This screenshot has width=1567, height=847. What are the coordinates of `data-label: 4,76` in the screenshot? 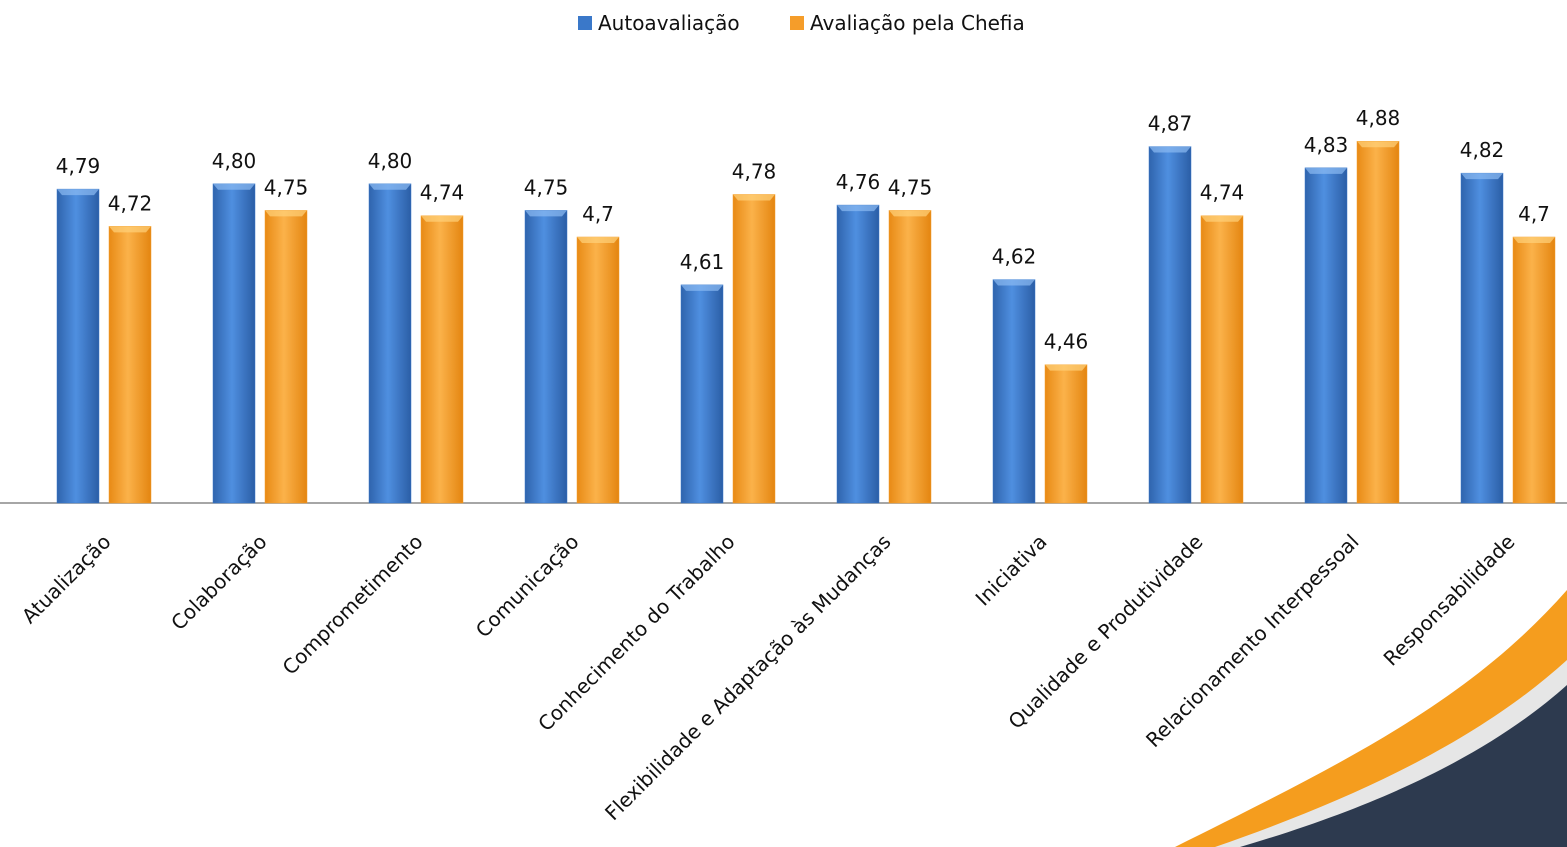 It's located at (858, 182).